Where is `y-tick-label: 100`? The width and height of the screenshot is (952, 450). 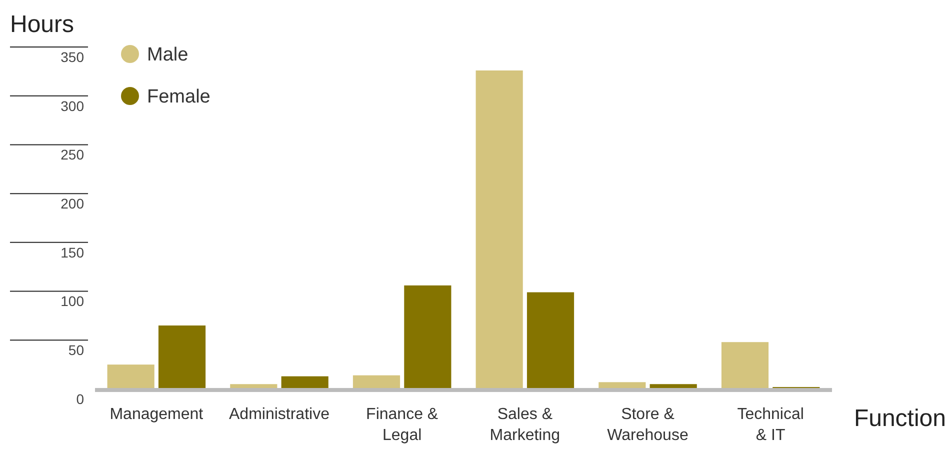
y-tick-label: 100 is located at coordinates (72, 301).